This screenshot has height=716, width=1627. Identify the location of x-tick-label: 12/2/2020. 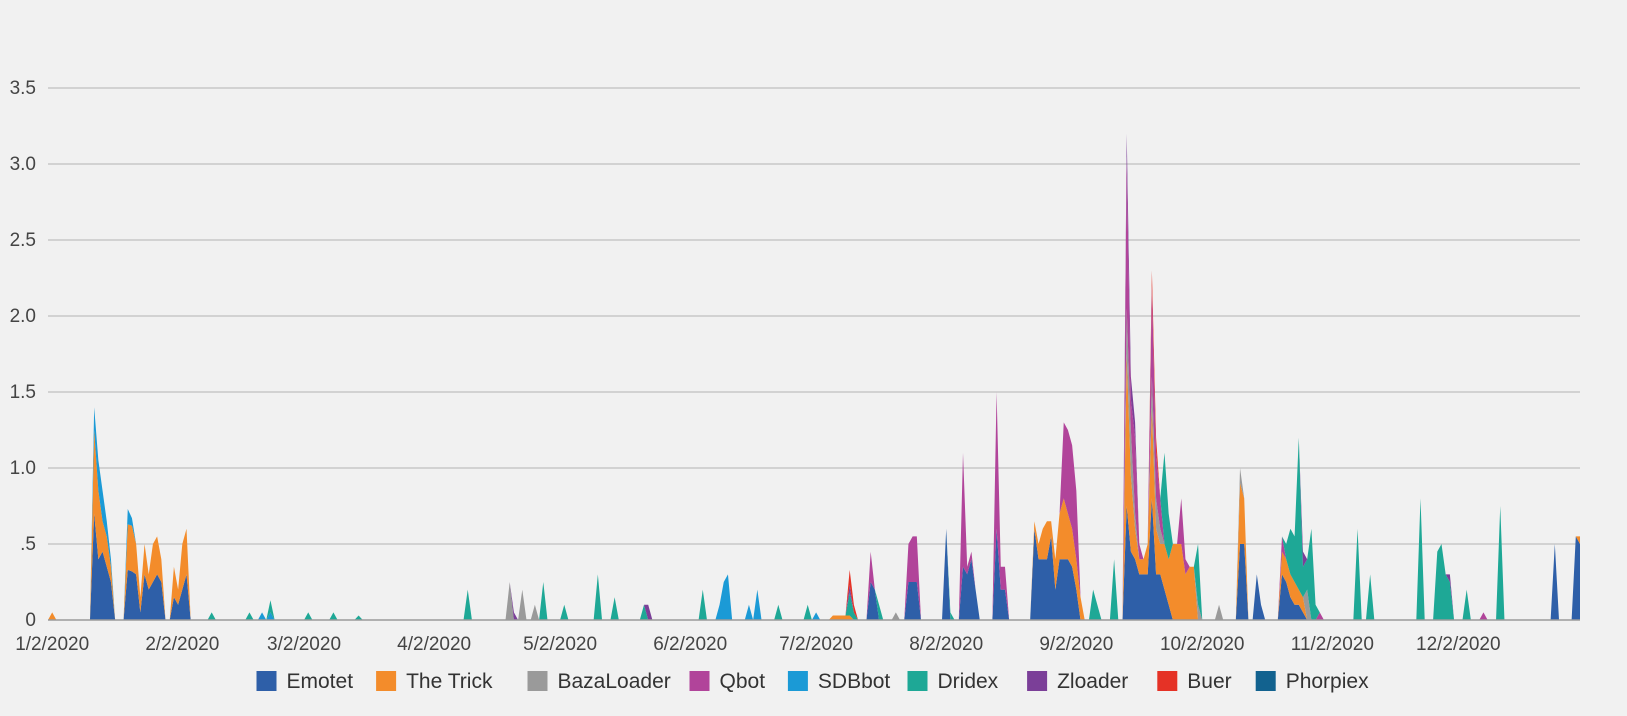
(1458, 644).